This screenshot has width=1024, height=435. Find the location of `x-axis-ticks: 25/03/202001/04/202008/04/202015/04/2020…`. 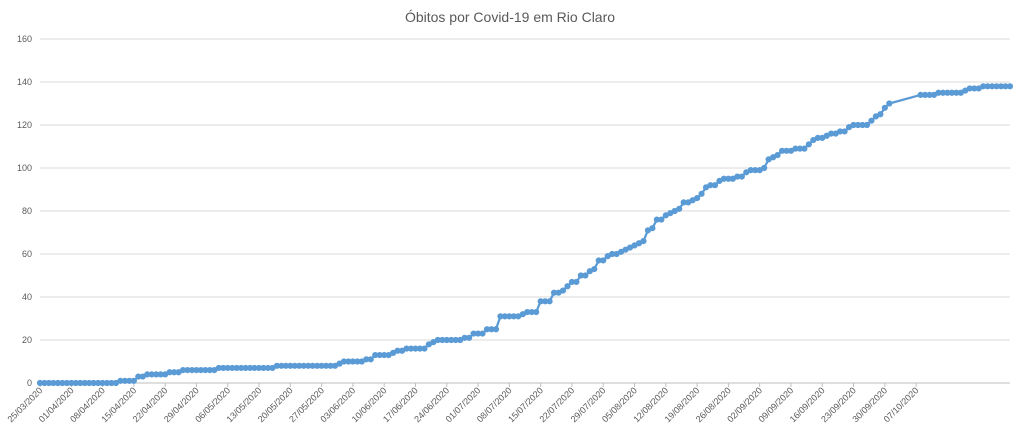

x-axis-ticks: 25/03/202001/04/202008/04/202015/04/2020… is located at coordinates (463, 403).